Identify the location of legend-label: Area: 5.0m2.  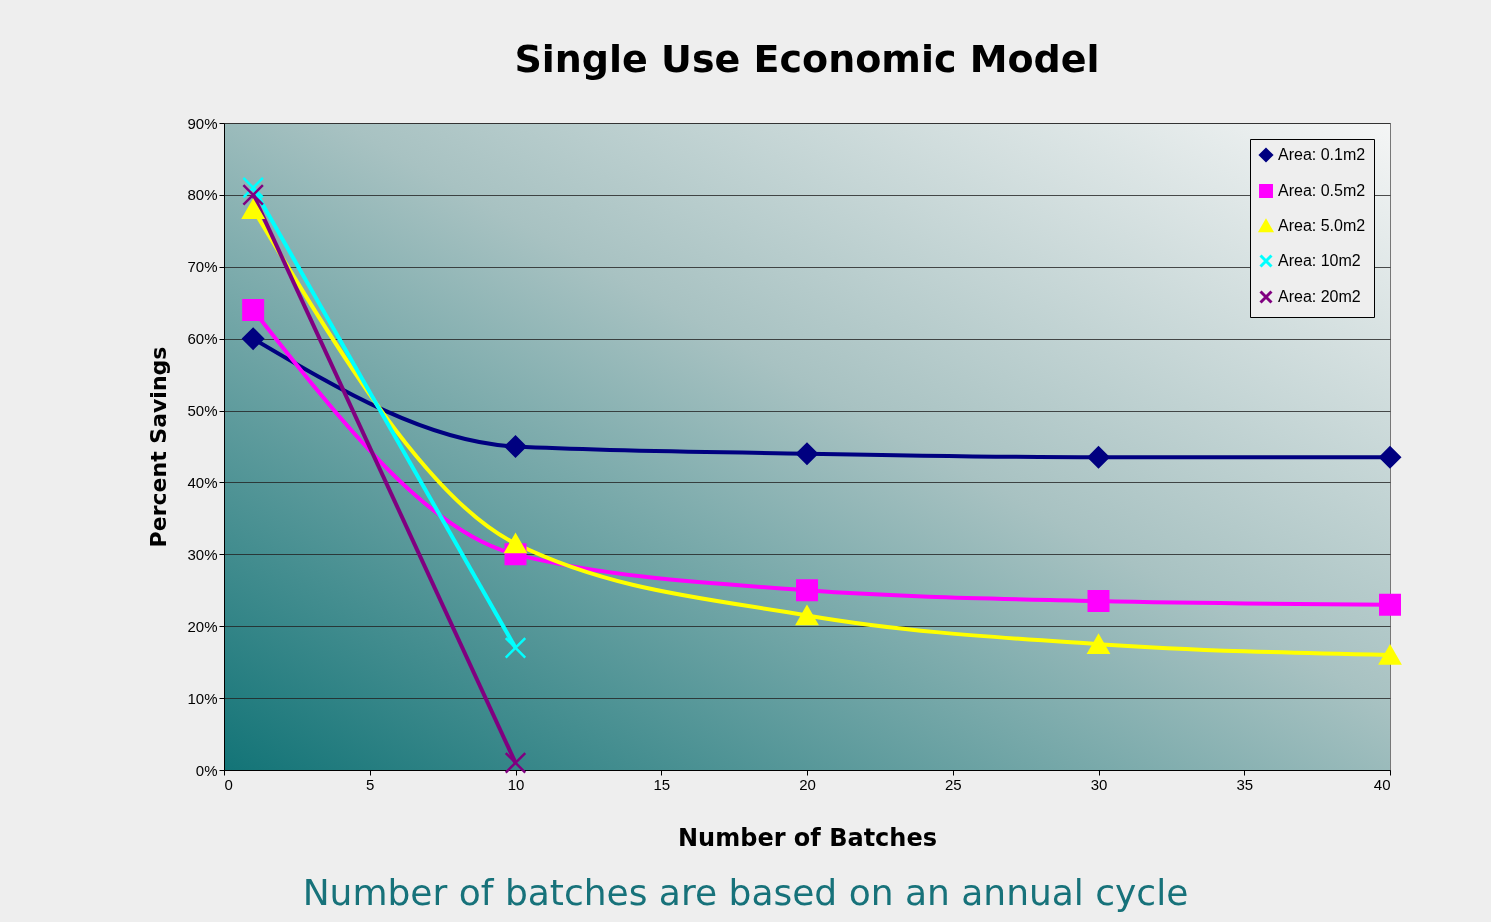
(1322, 225).